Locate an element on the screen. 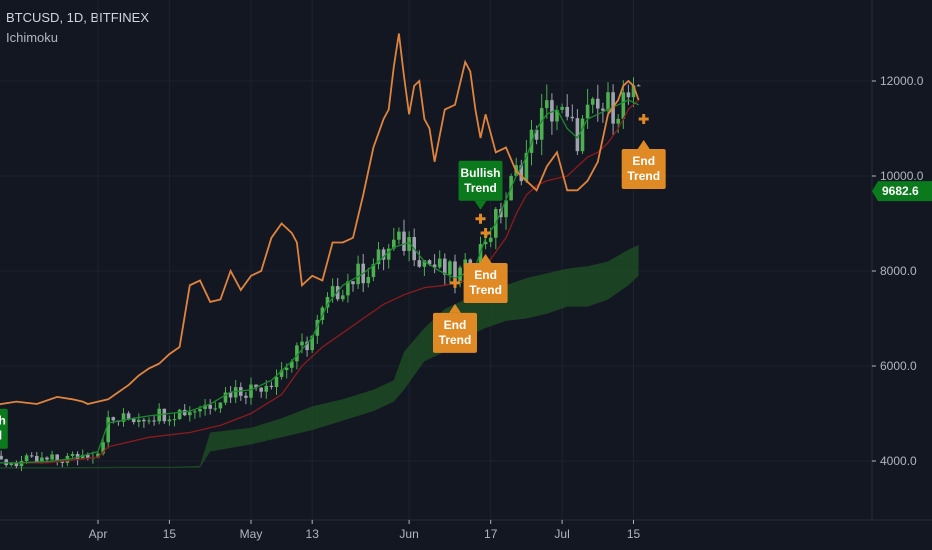 Image resolution: width=932 pixels, height=550 pixels. bullish-trend-label-box is located at coordinates (480, 180).